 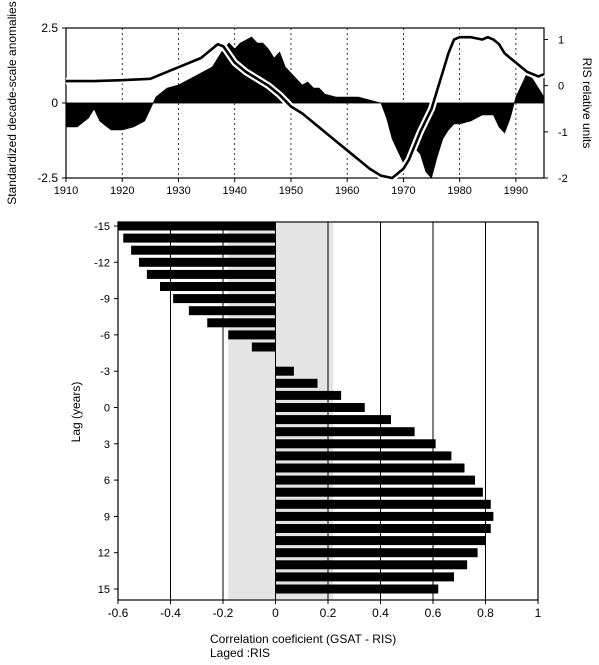 What do you see at coordinates (107, 517) in the screenshot?
I see `lag-tick-label: 9` at bounding box center [107, 517].